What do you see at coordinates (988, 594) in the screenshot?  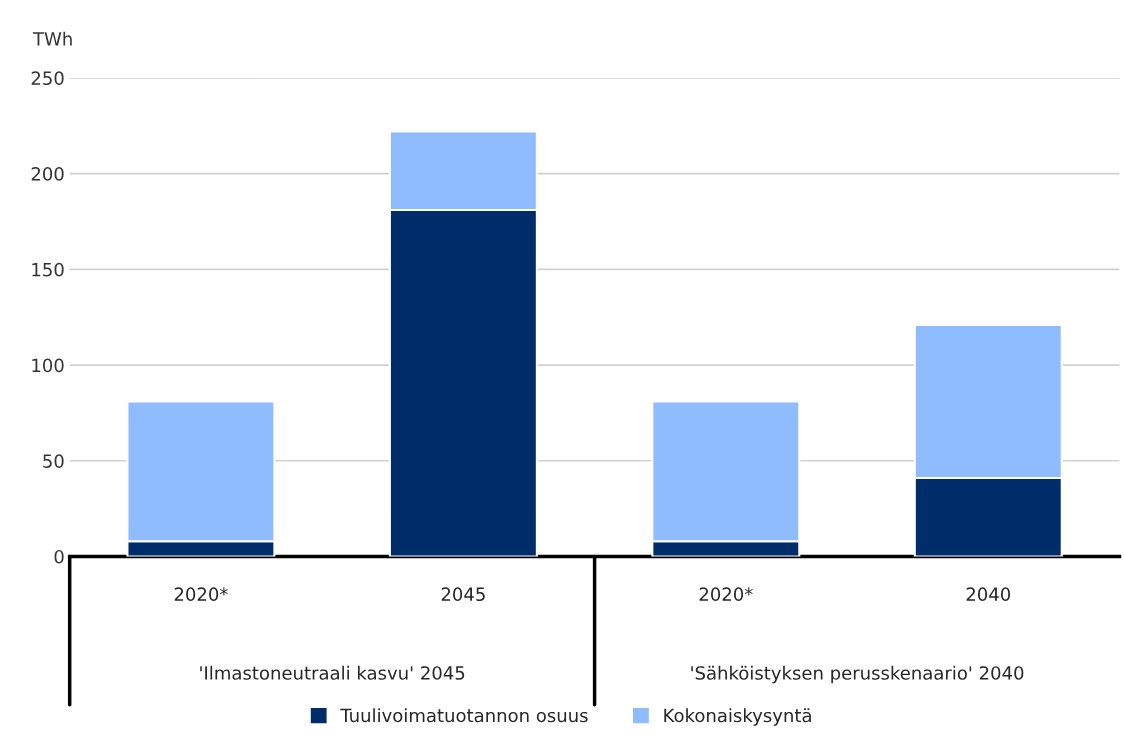 I see `x-tick-label: 2040` at bounding box center [988, 594].